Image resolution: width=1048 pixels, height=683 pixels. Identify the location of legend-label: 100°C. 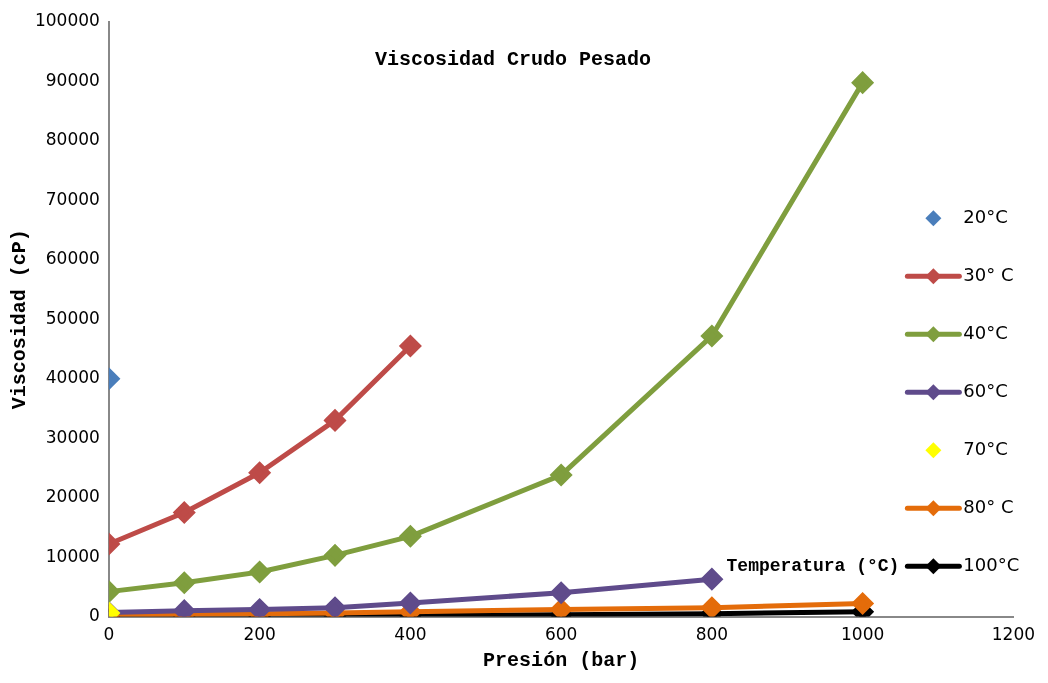
(991, 564).